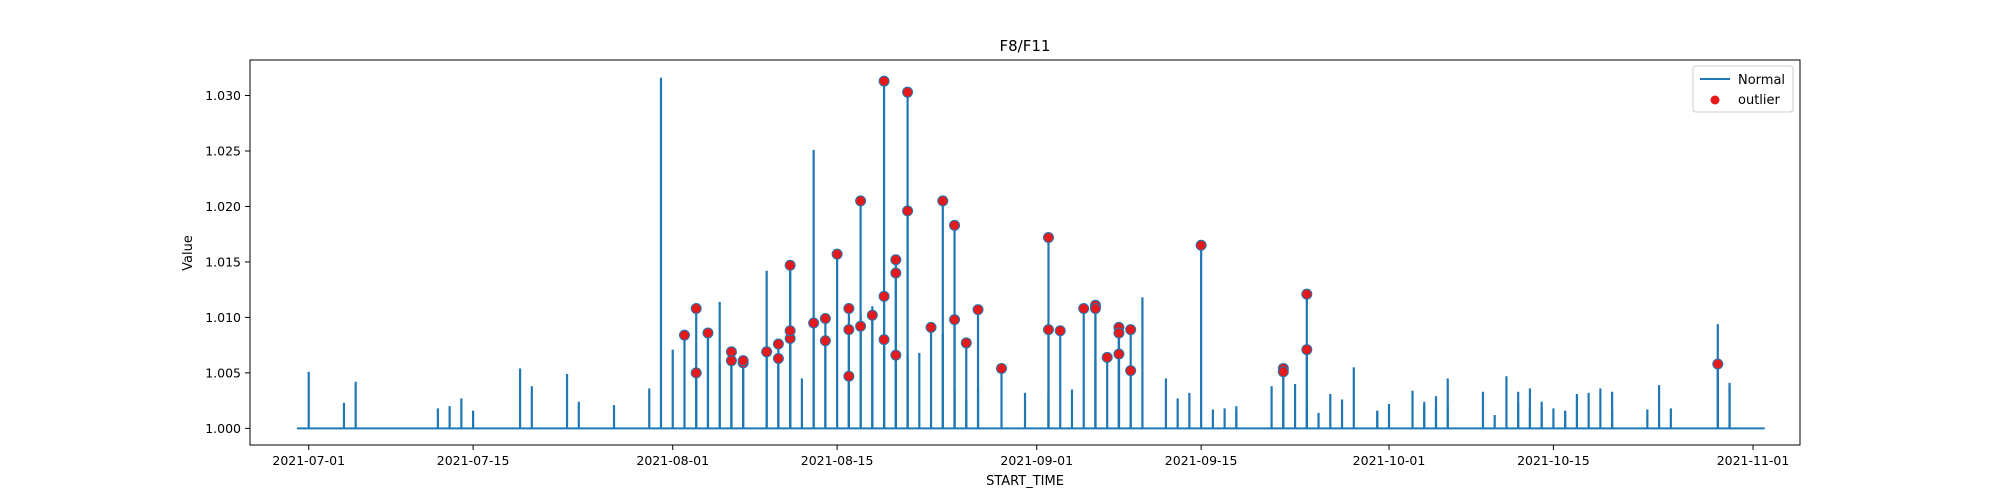 This screenshot has height=500, width=2000. Describe the element at coordinates (308, 460) in the screenshot. I see `x-tick-label: 2021-07-01` at that location.